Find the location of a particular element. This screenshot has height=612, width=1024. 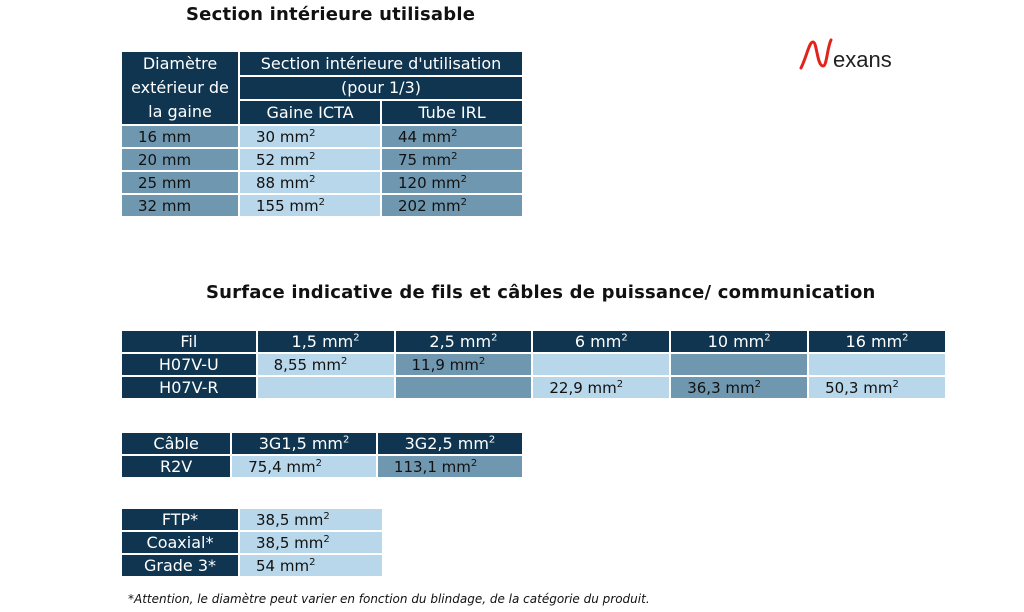

table-cell: 54 mm2 is located at coordinates (311, 565).